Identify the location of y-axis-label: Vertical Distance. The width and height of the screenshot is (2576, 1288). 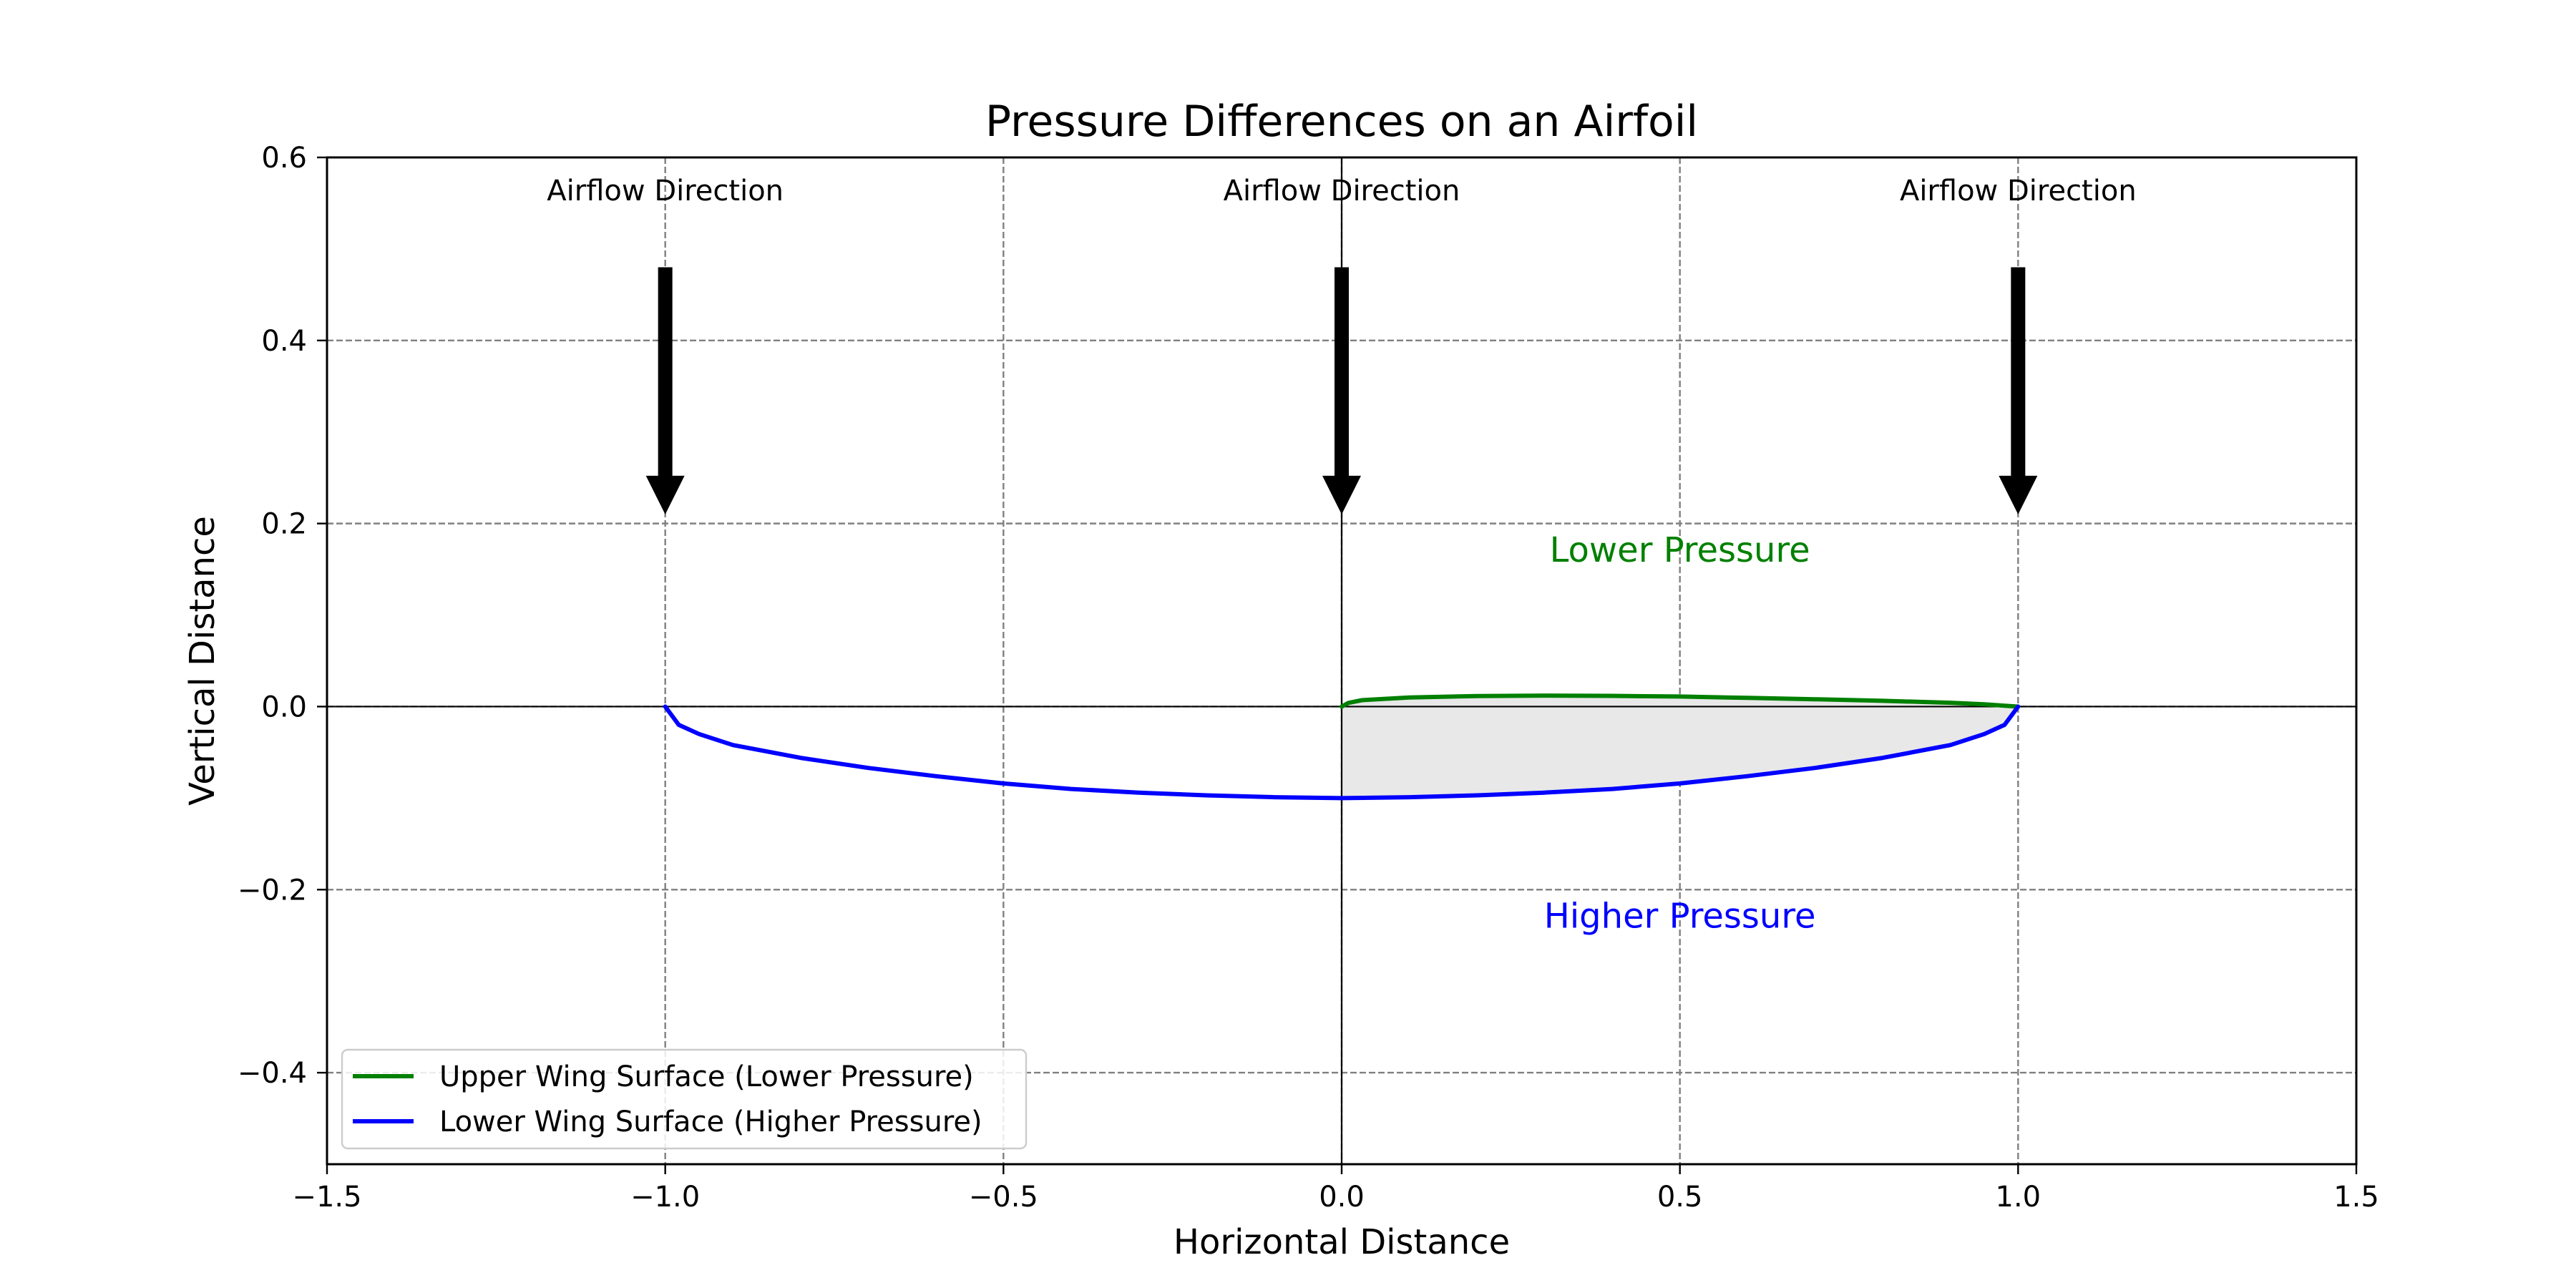
(202, 661).